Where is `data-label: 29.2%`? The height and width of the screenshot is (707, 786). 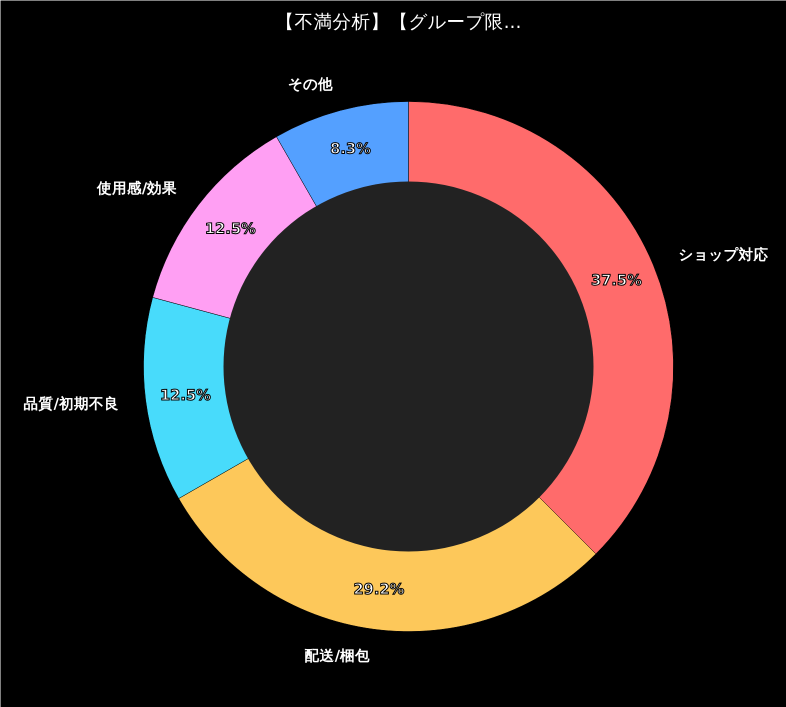 data-label: 29.2% is located at coordinates (379, 589).